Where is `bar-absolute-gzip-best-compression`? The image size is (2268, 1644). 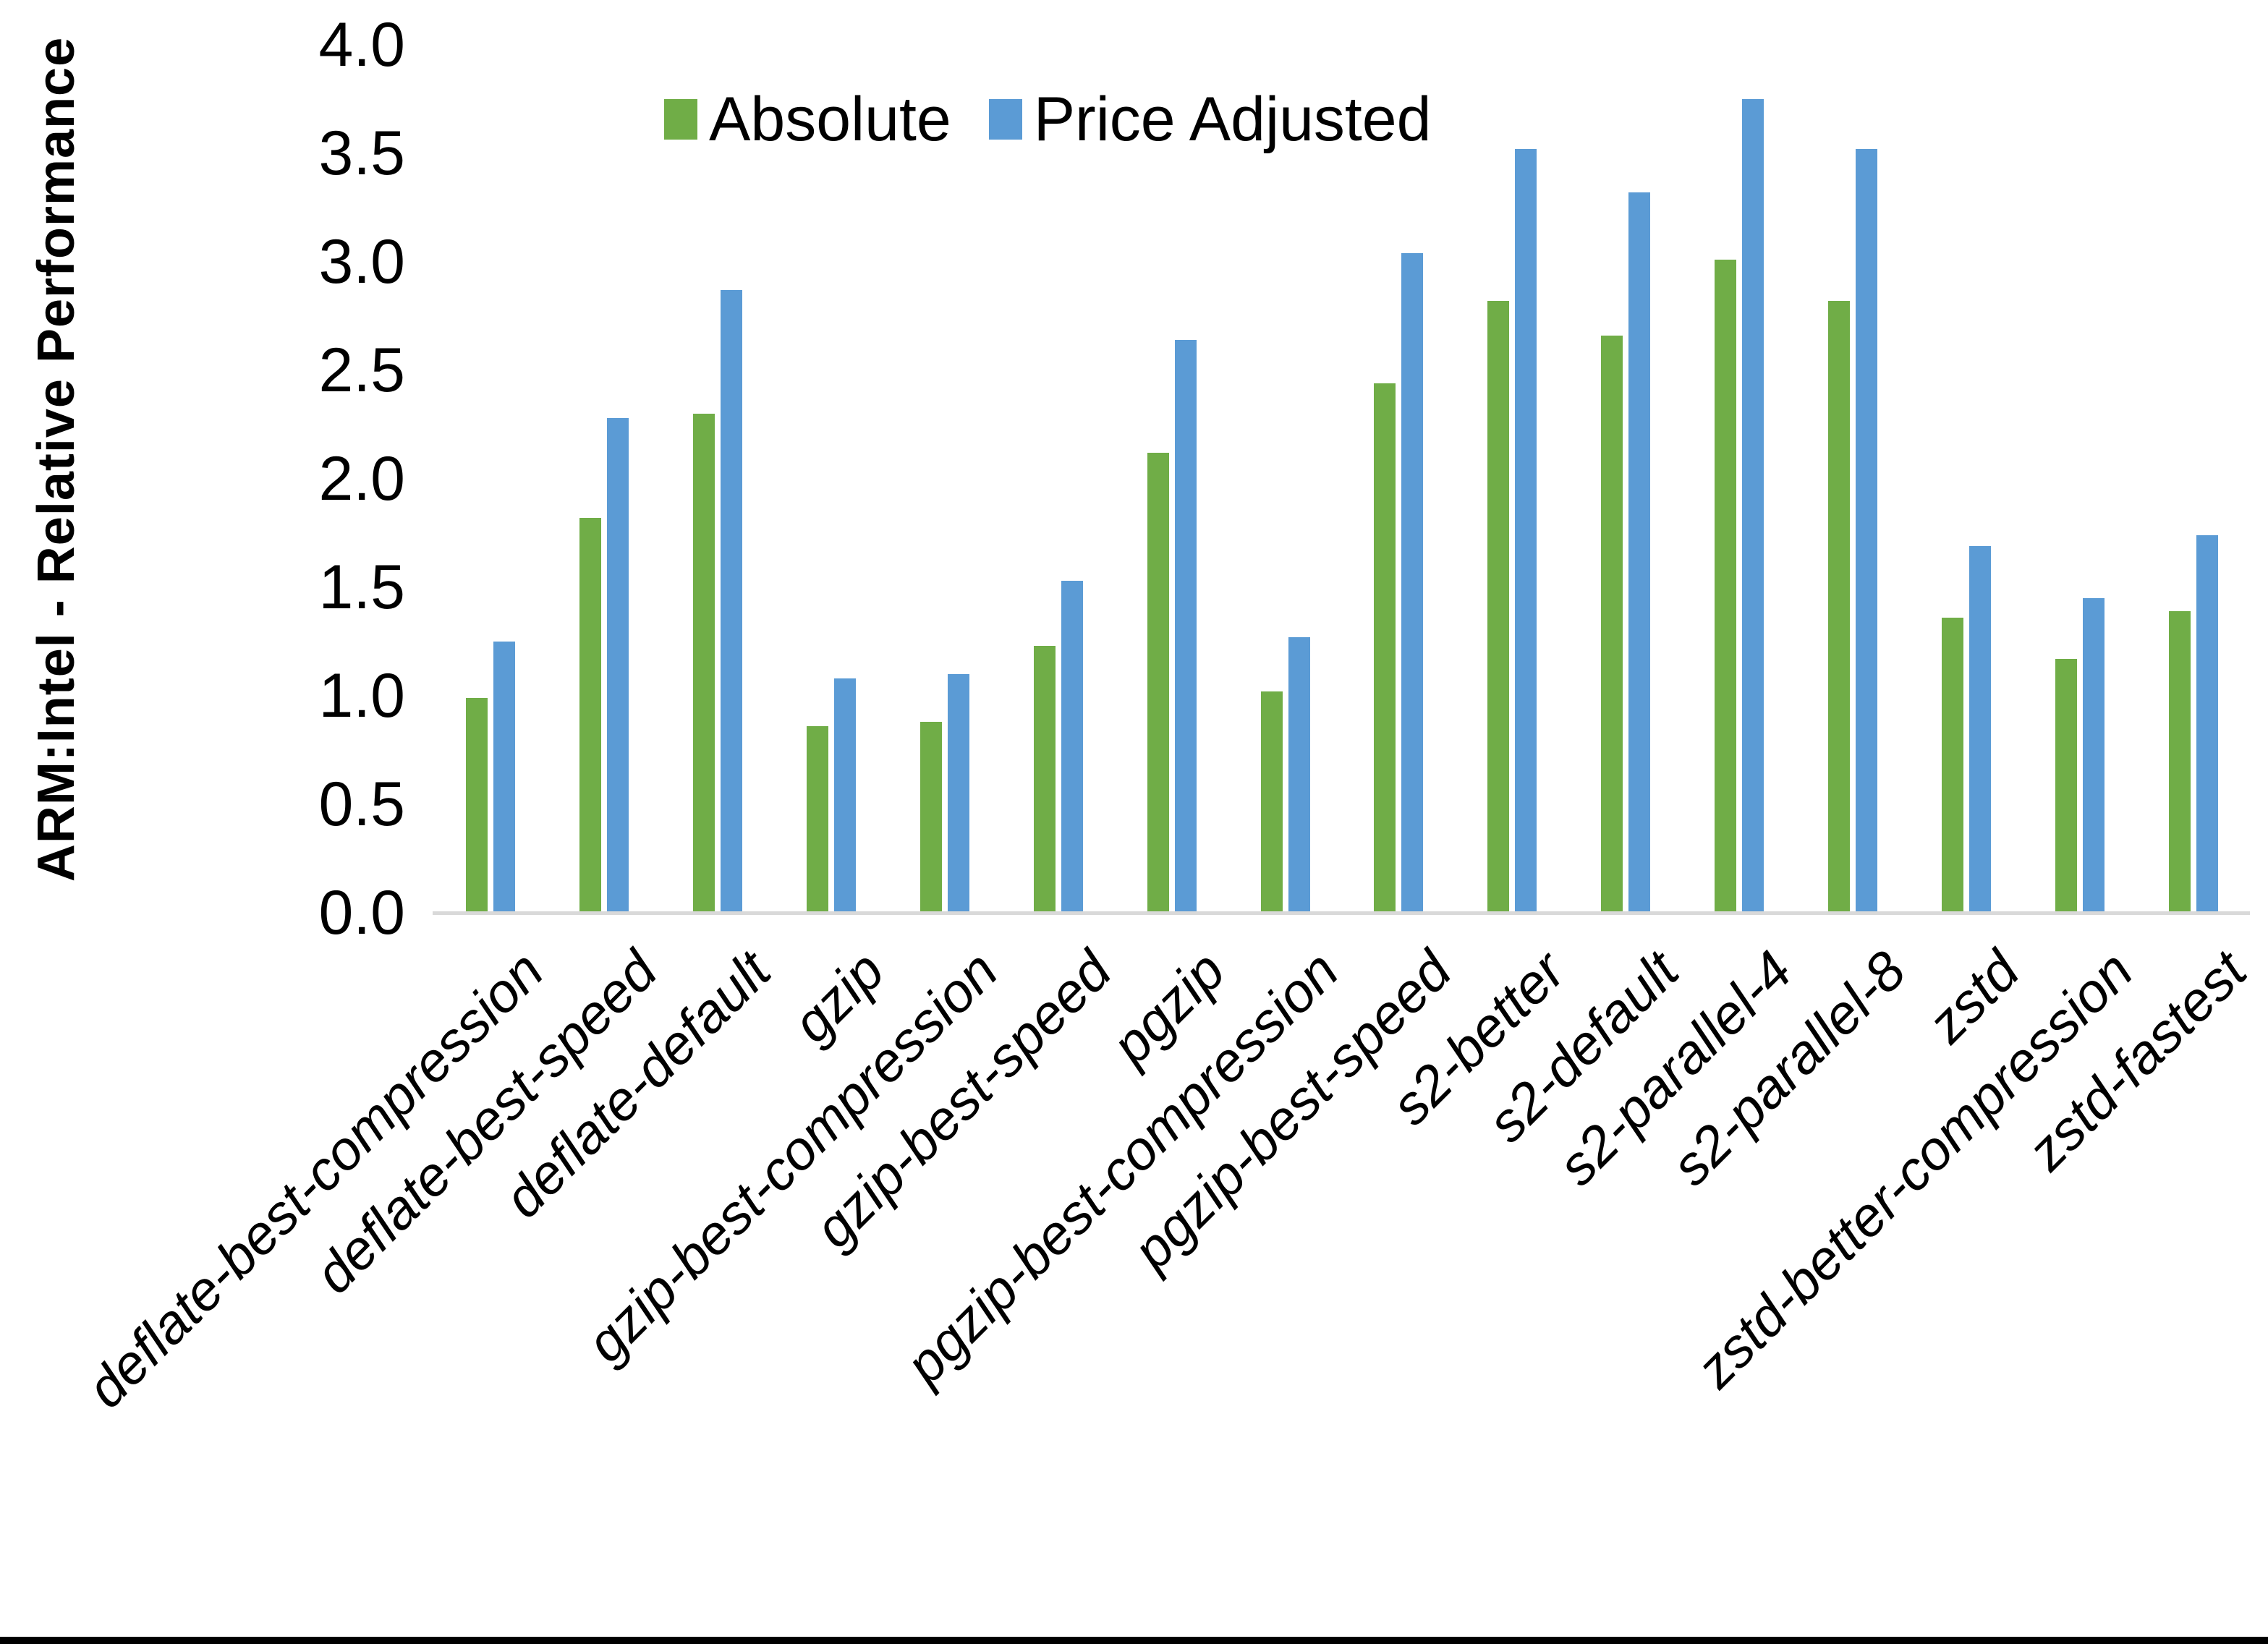
bar-absolute-gzip-best-compression is located at coordinates (930, 817).